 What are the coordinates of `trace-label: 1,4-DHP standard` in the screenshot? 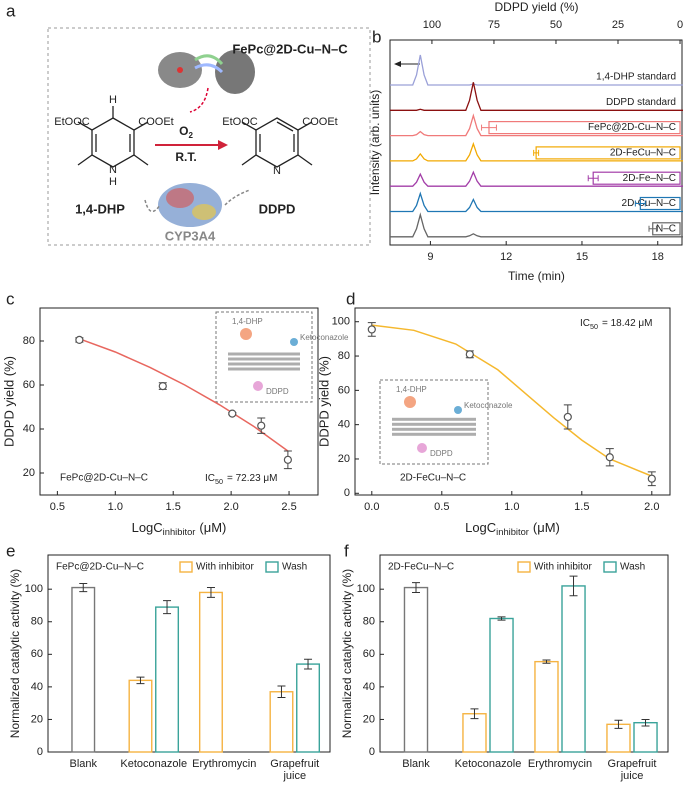 It's located at (636, 77).